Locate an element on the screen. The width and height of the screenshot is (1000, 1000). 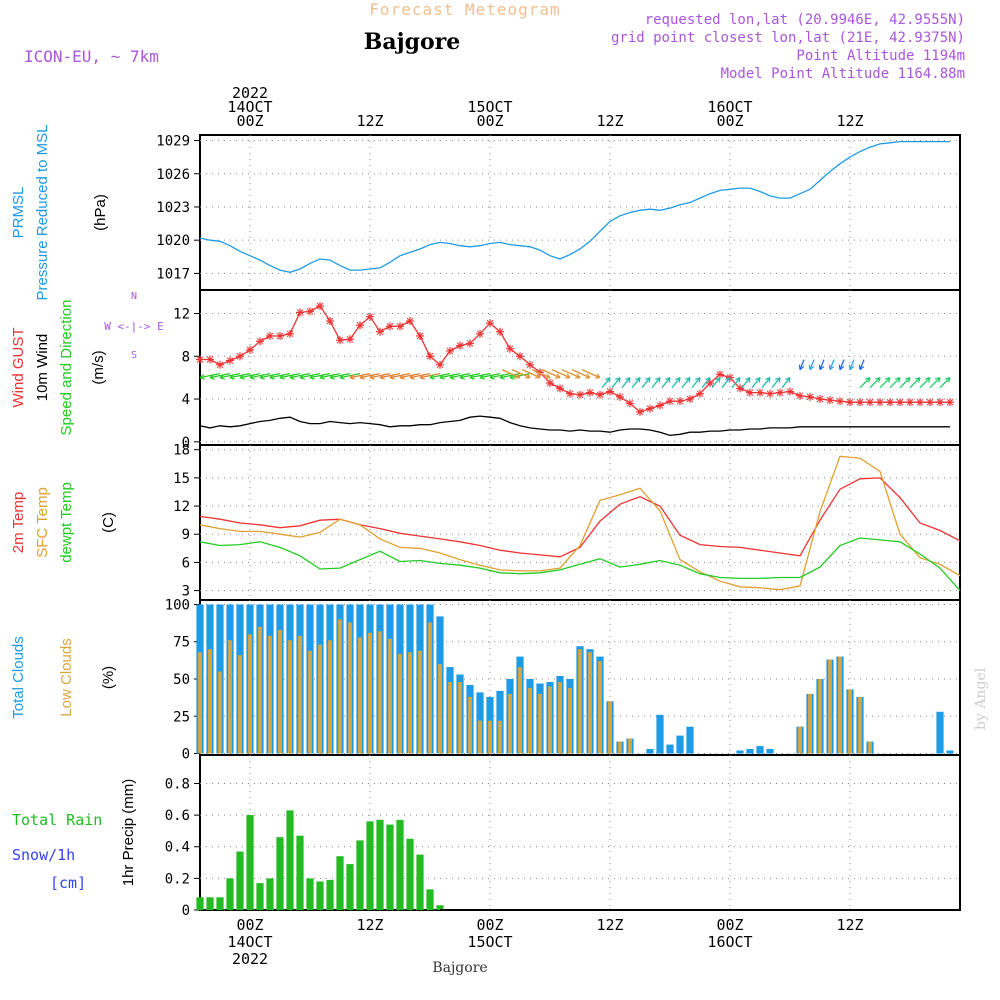
axis-label: Pressure Reduced to MSL is located at coordinates (42, 213).